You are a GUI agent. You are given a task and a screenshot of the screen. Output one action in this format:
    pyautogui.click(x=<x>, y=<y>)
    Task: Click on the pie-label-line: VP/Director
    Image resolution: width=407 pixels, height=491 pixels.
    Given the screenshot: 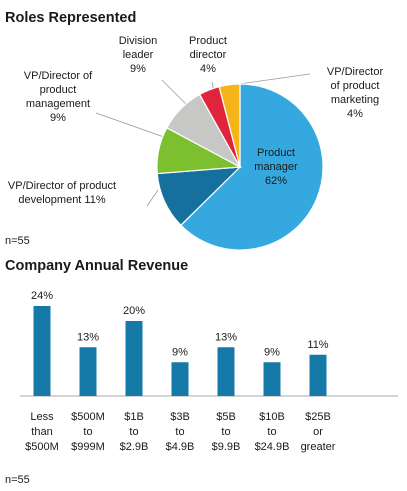 What is the action you would take?
    pyautogui.click(x=355, y=72)
    